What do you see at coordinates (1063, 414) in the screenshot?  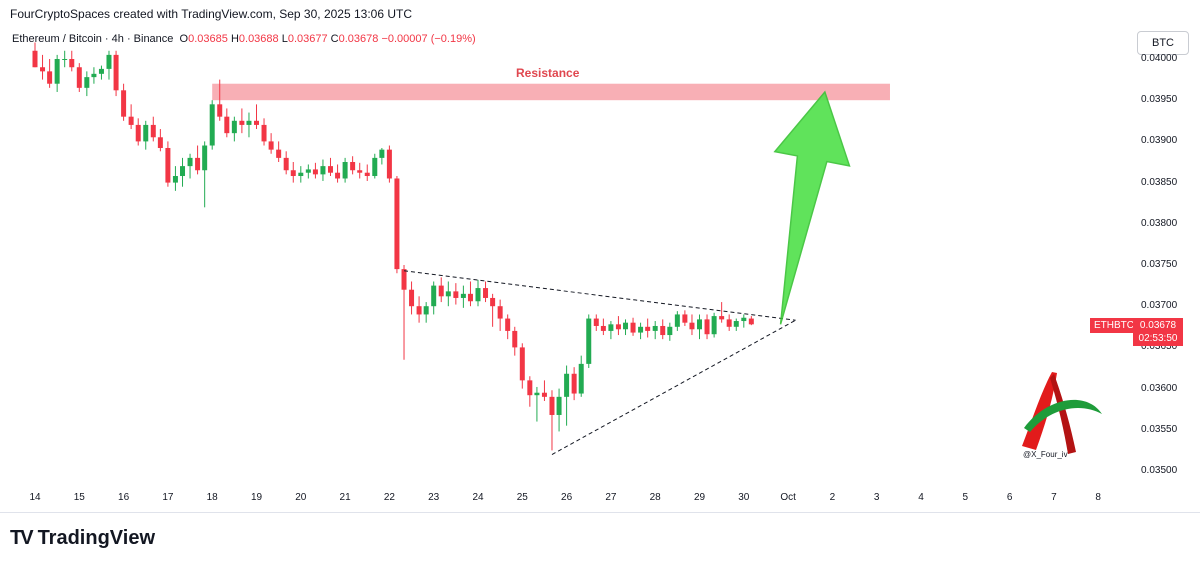 I see `logo-stroke-right` at bounding box center [1063, 414].